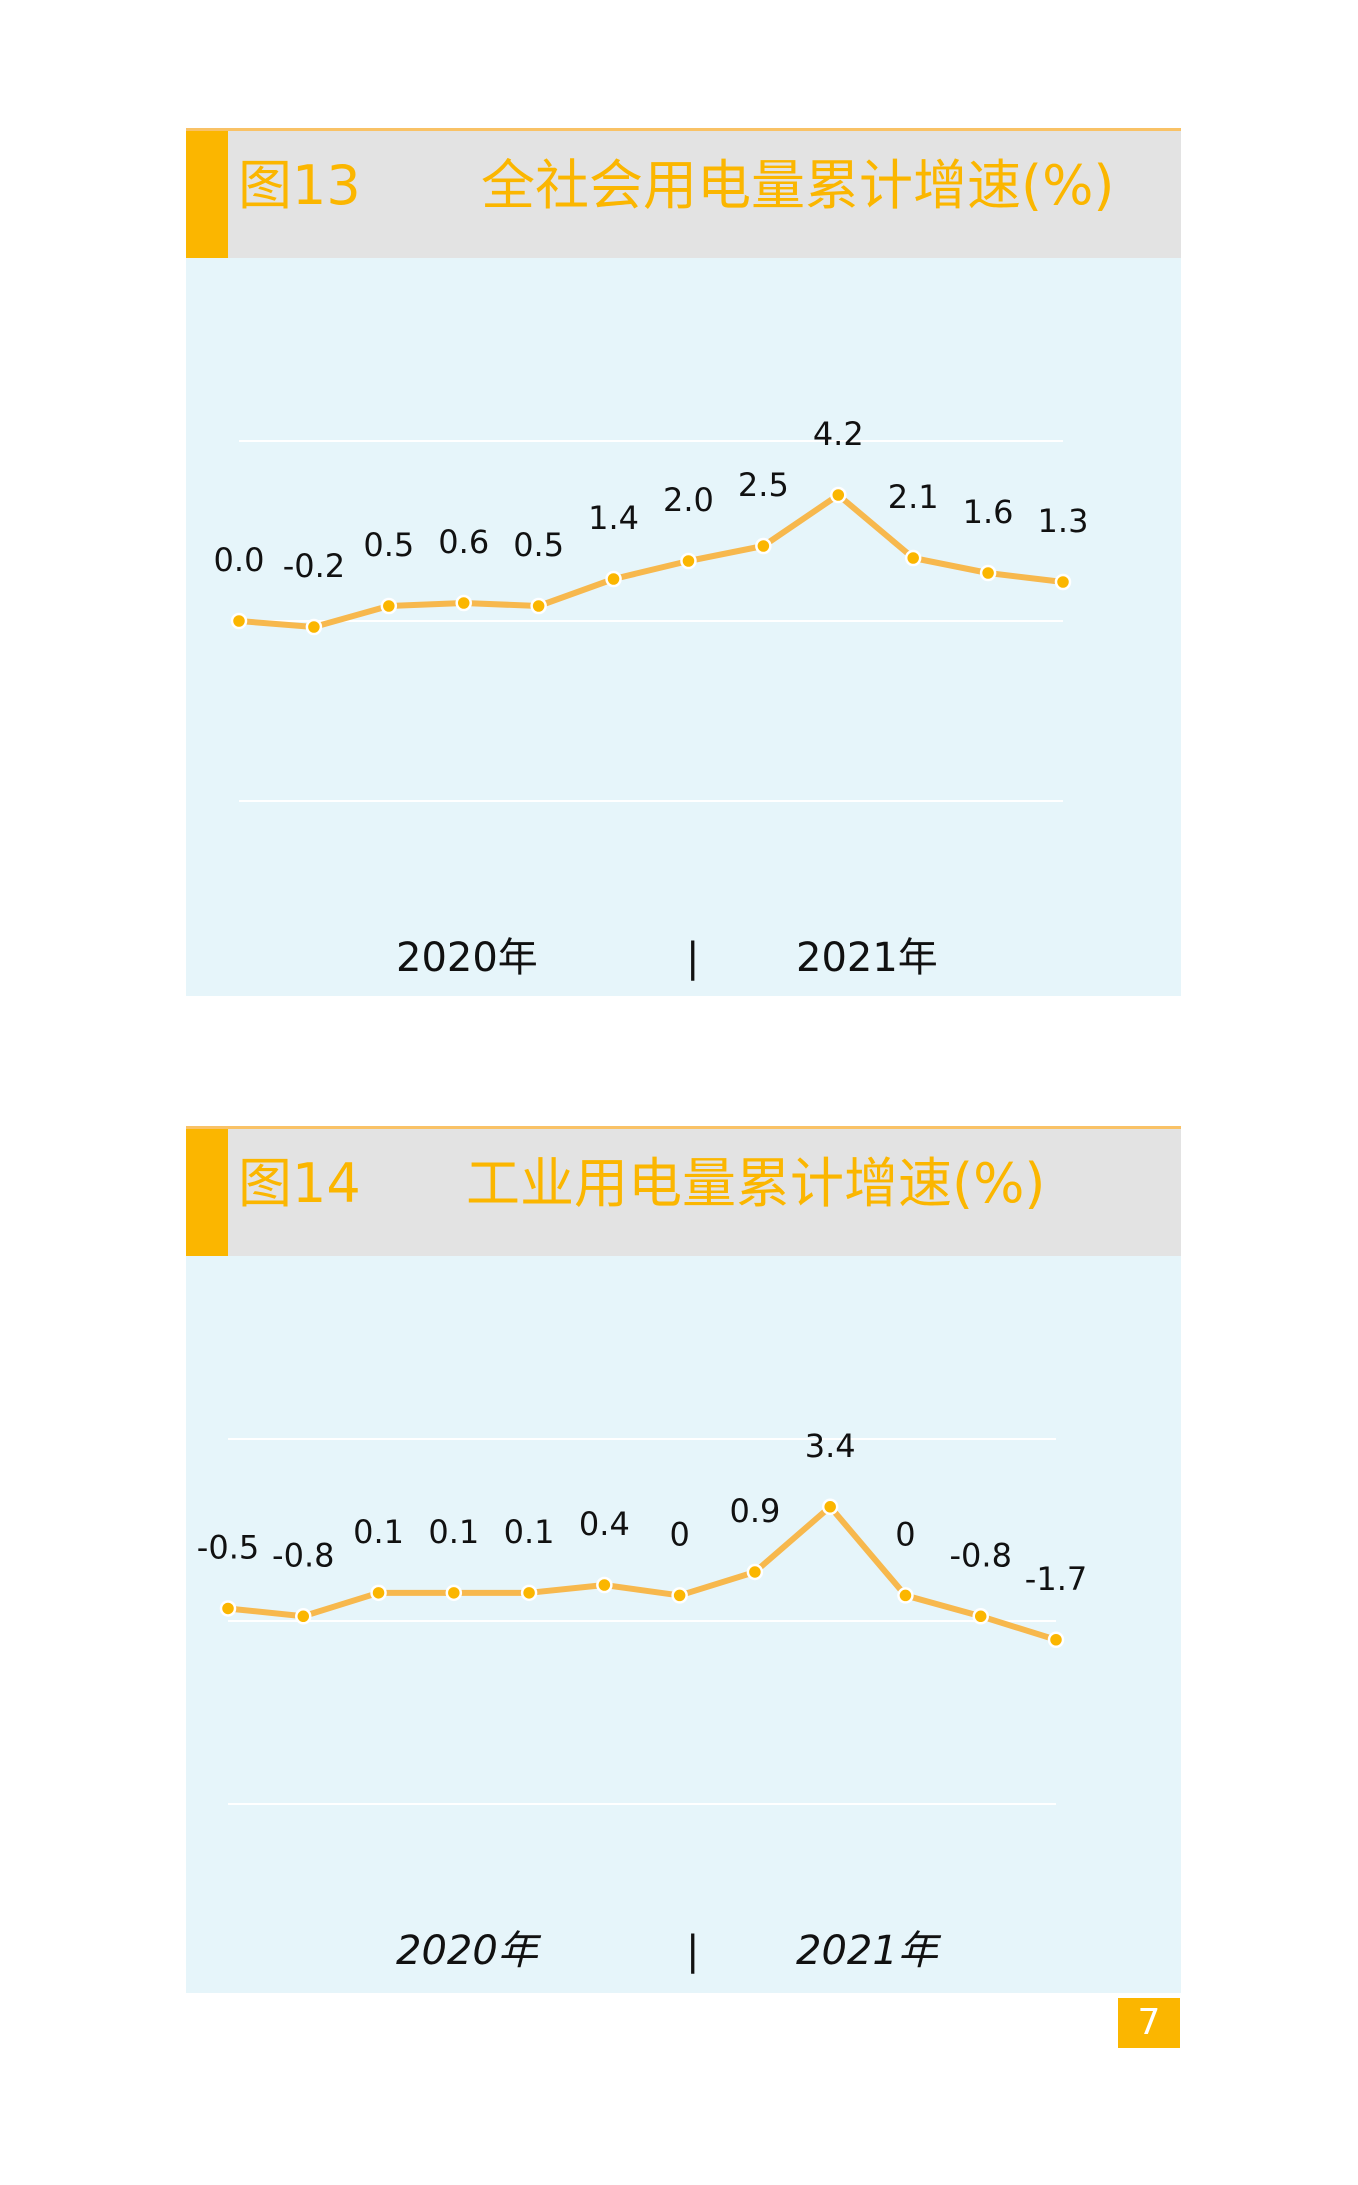 The image size is (1358, 2185). What do you see at coordinates (838, 434) in the screenshot?
I see `data-label: 4.2` at bounding box center [838, 434].